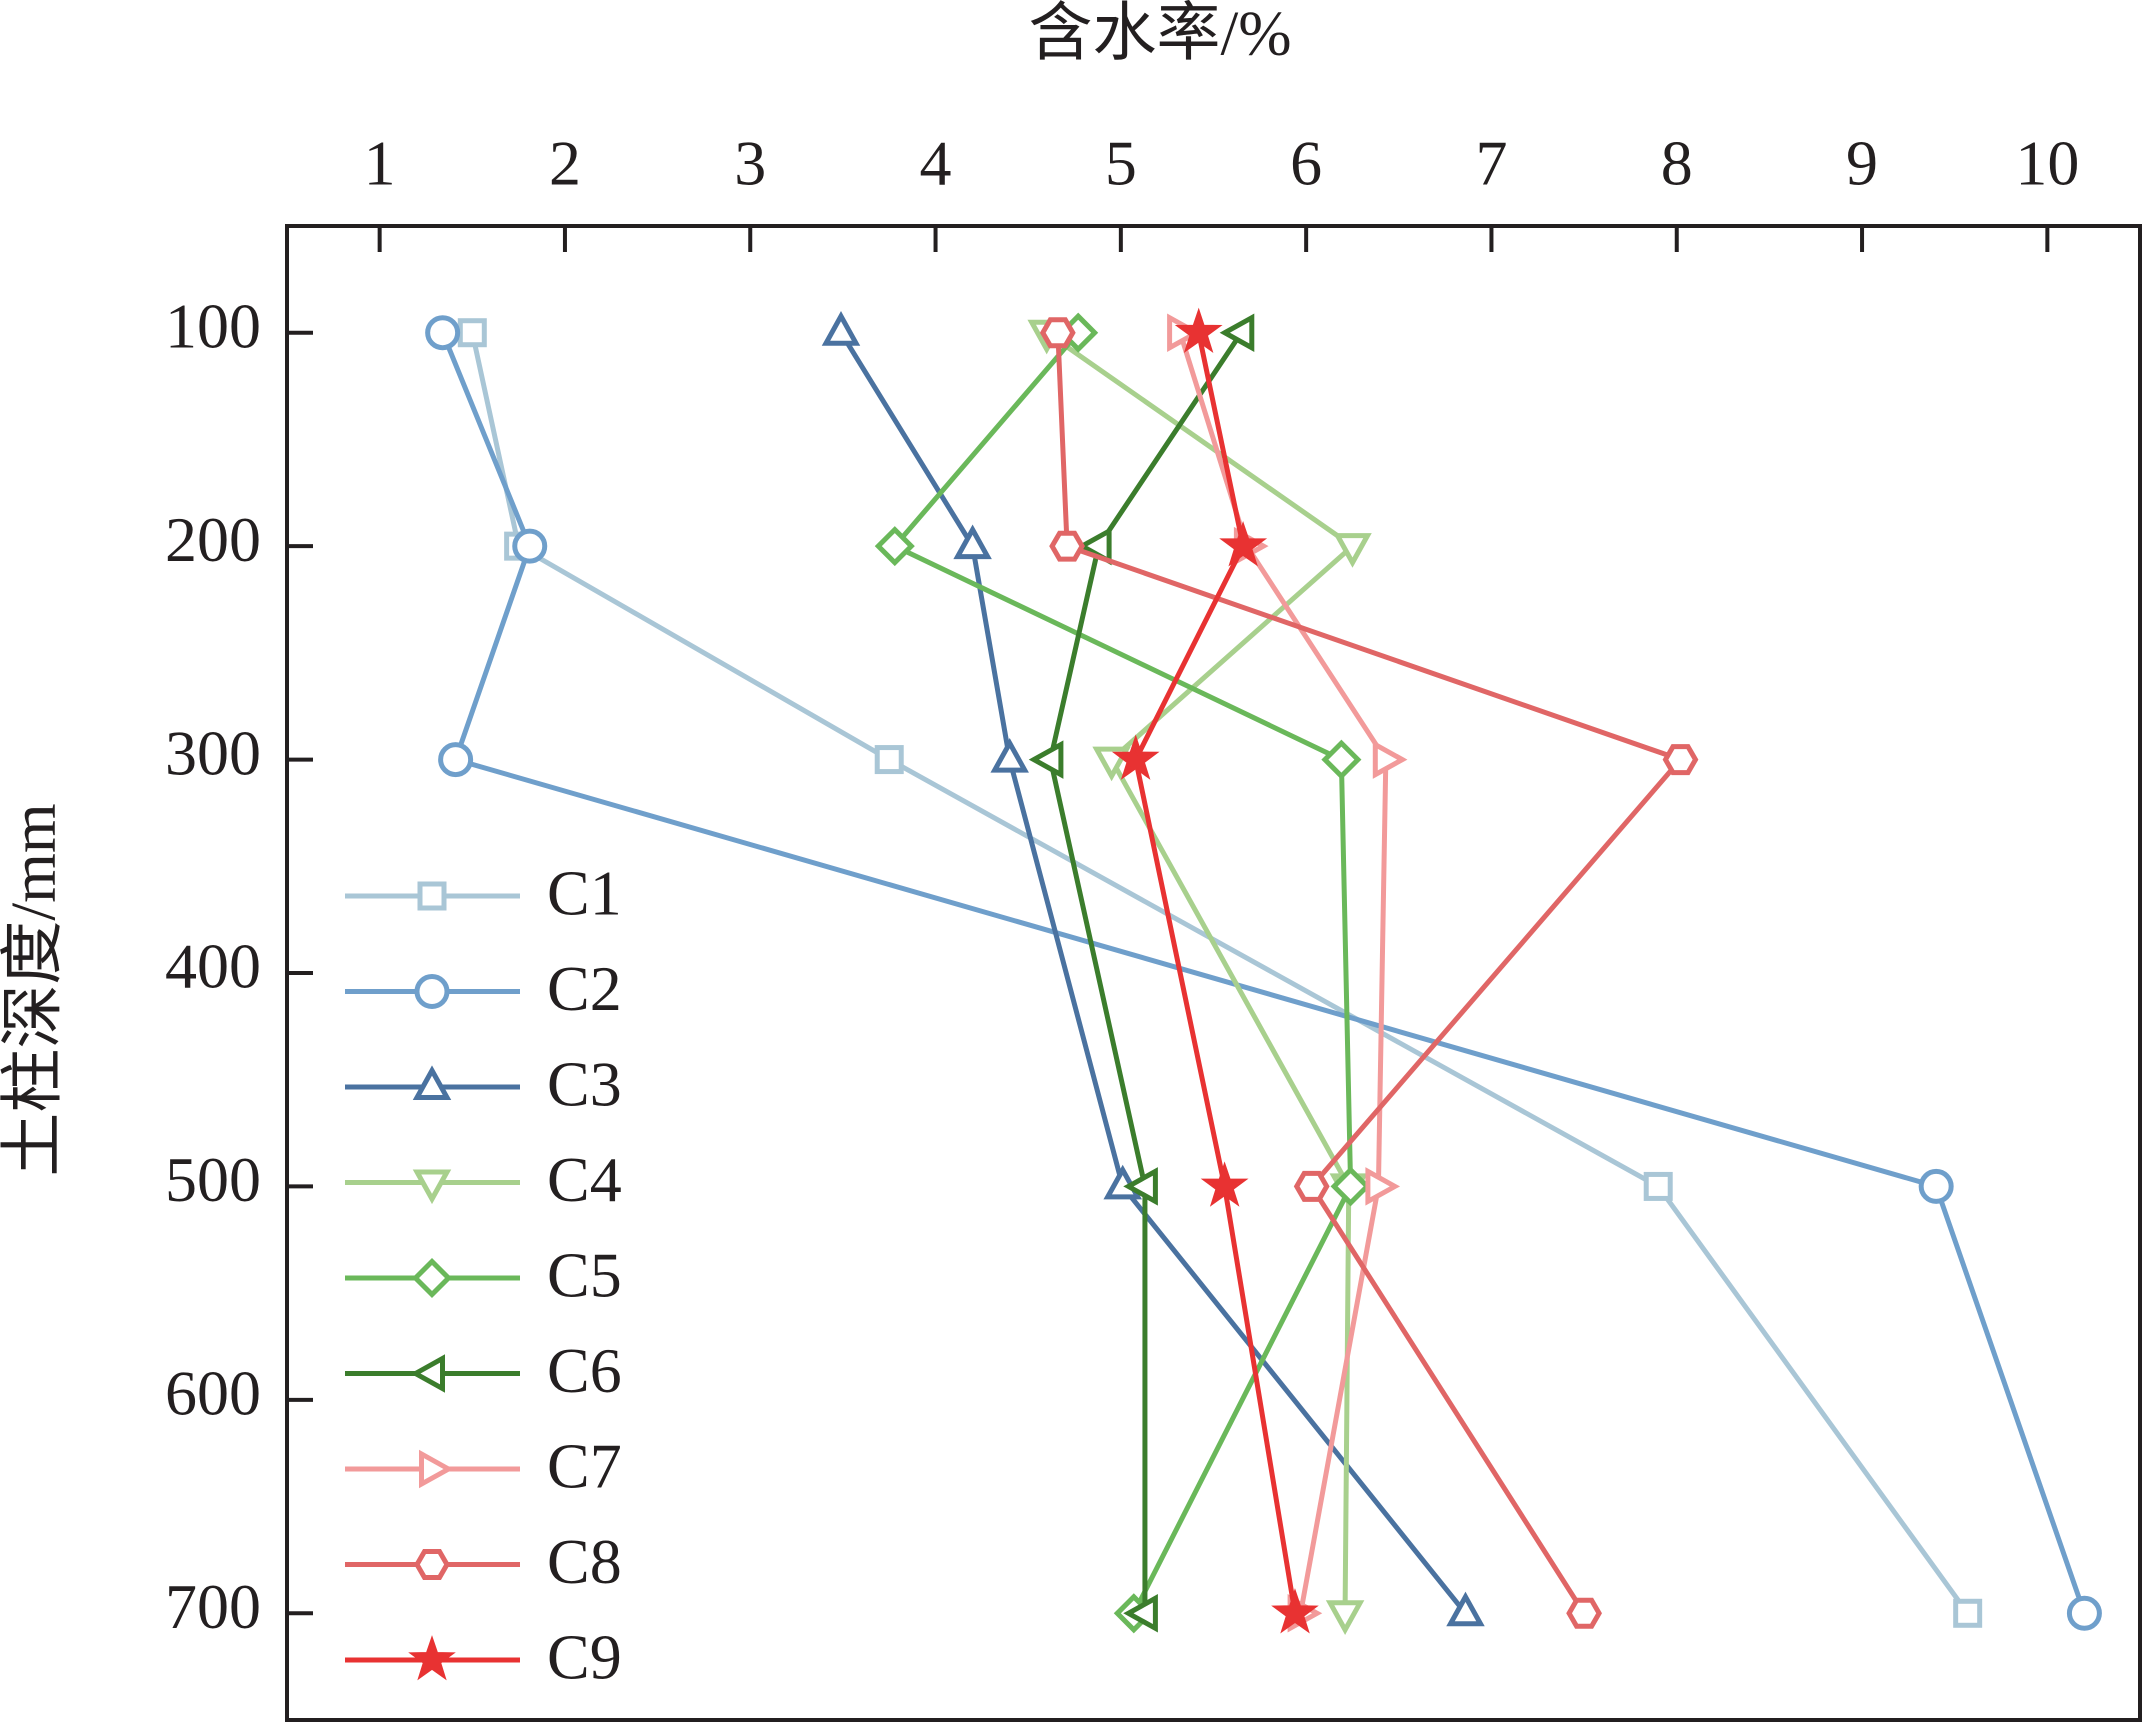 The height and width of the screenshot is (1724, 2145). What do you see at coordinates (1677, 163) in the screenshot?
I see `x-tick-label: 8` at bounding box center [1677, 163].